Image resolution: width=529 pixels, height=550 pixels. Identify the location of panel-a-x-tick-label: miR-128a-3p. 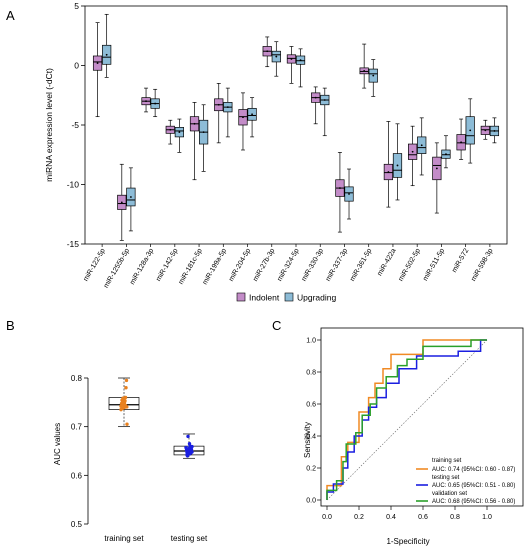
(142, 266).